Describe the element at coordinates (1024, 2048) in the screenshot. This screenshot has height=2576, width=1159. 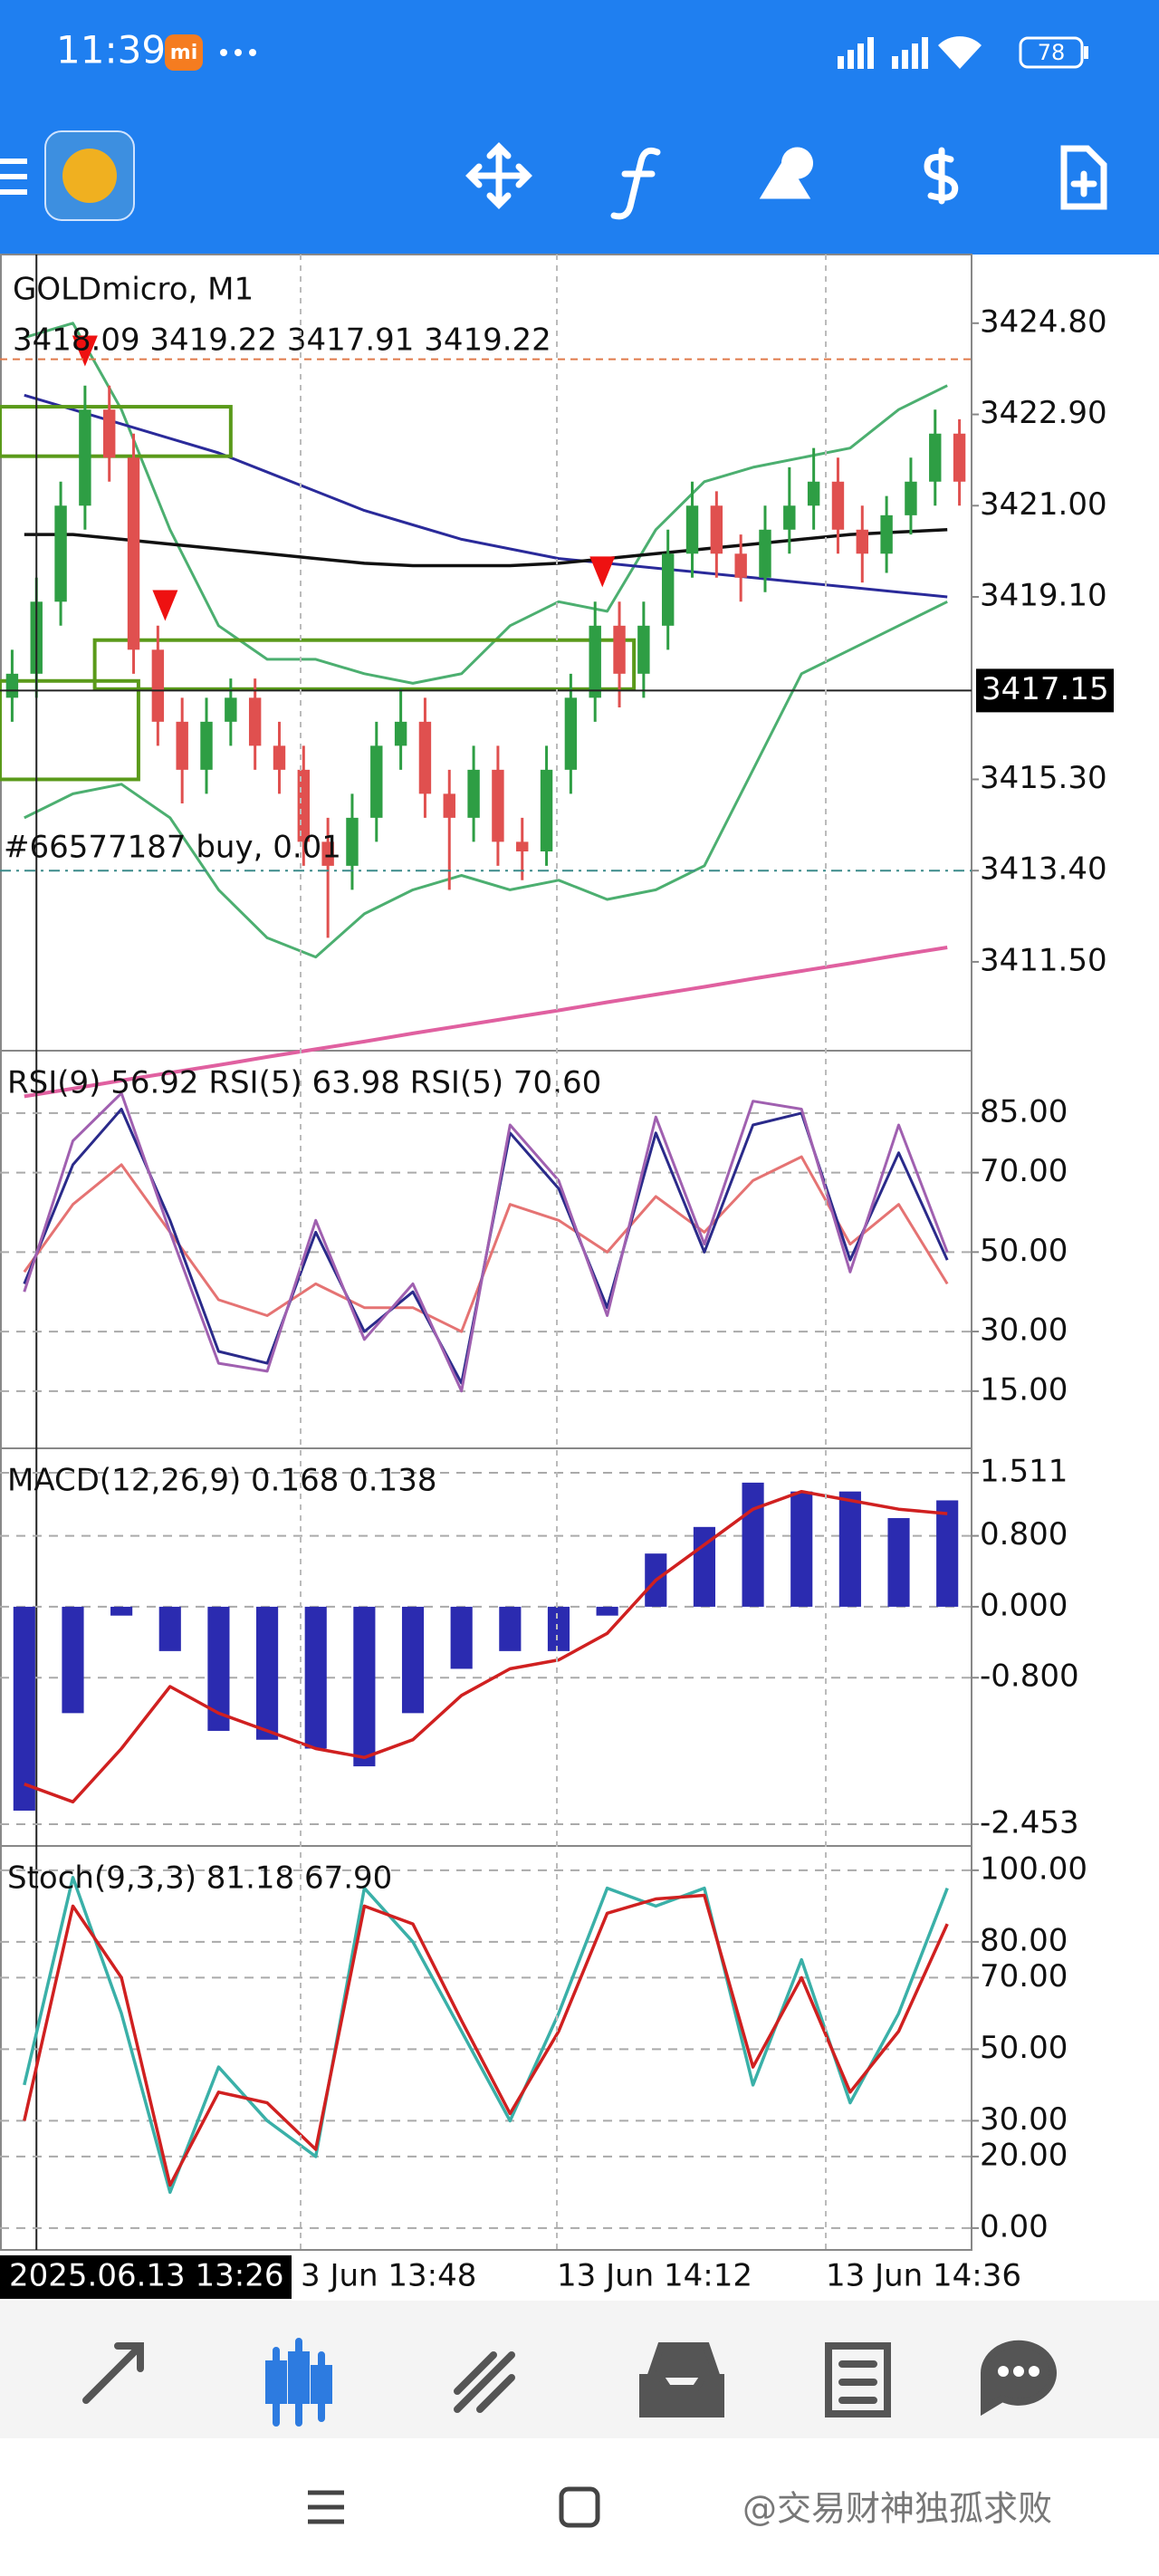
I see `y-tick-label: 50.00` at that location.